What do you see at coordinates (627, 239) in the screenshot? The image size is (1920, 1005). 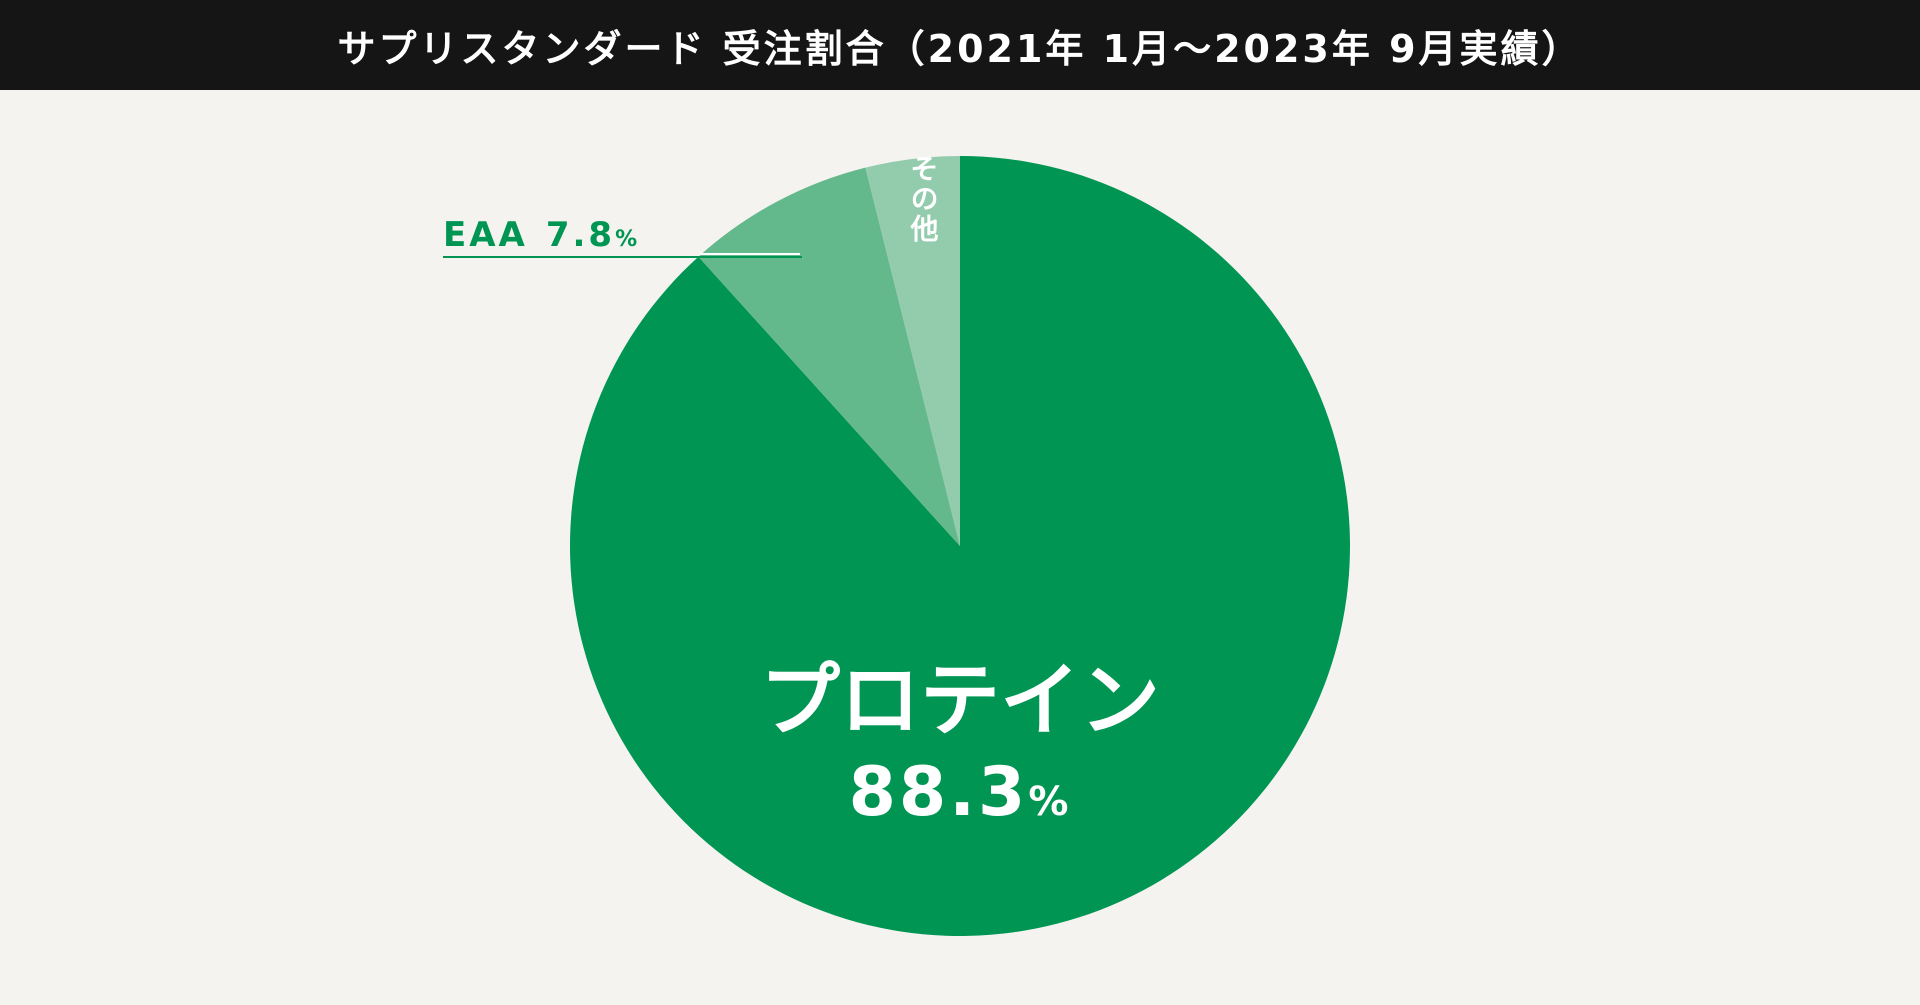 I see `eaa-unit: %` at bounding box center [627, 239].